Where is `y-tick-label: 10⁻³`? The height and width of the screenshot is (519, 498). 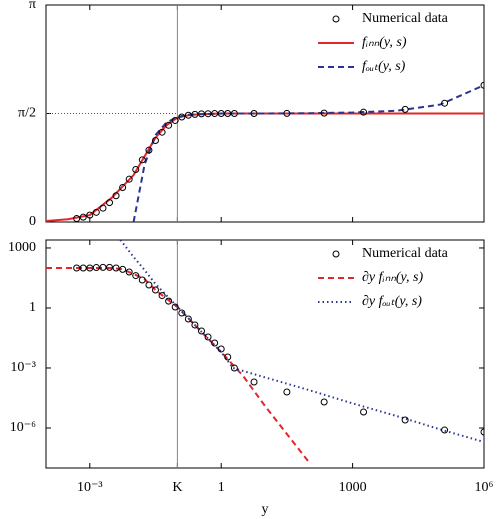
y-tick-label: 10⁻³ is located at coordinates (23, 367).